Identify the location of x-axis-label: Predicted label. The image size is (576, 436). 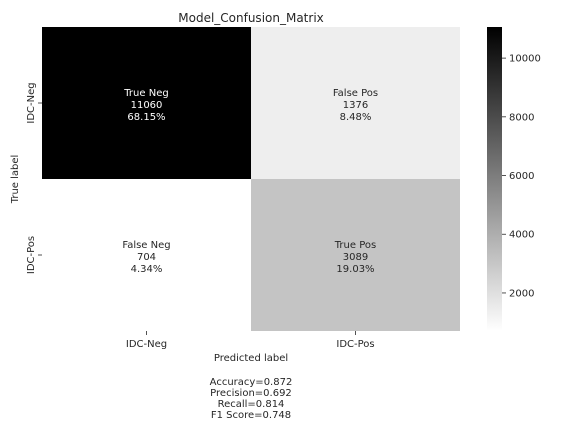
(251, 358).